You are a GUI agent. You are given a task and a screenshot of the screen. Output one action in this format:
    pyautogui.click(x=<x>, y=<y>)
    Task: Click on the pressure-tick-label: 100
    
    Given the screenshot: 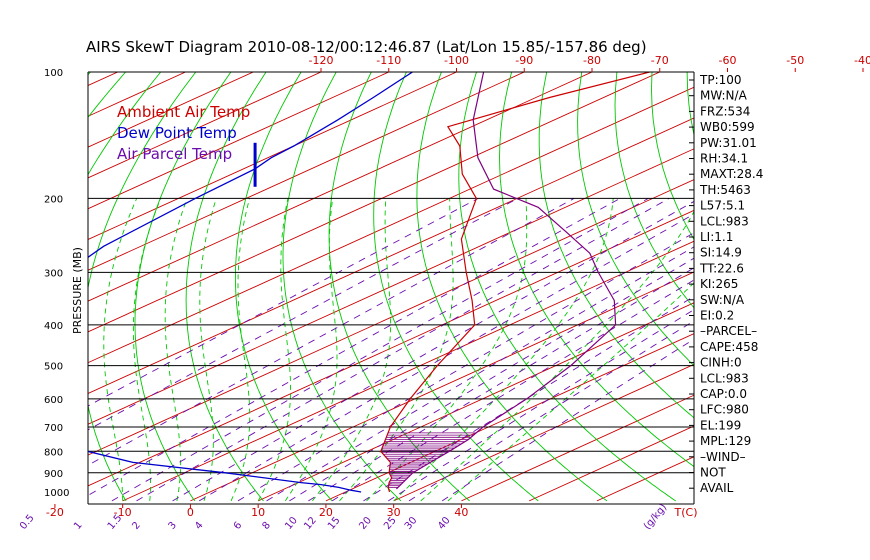 What is the action you would take?
    pyautogui.click(x=53, y=73)
    